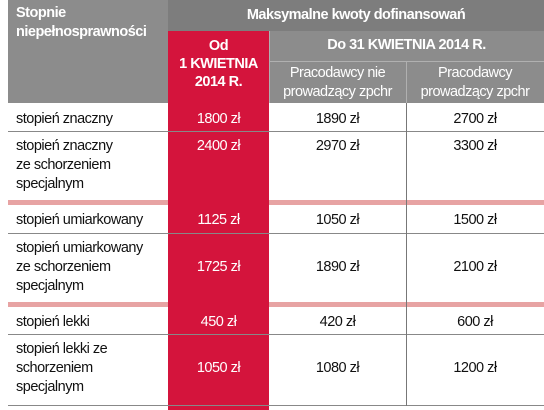 This screenshot has height=410, width=544. I want to click on row-label: stopień umiarkowany, so click(88, 218).